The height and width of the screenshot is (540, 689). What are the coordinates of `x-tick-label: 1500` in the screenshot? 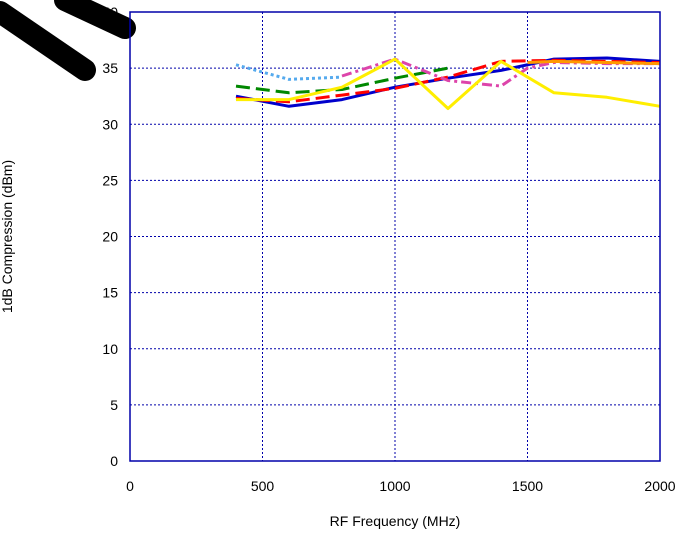 It's located at (527, 486).